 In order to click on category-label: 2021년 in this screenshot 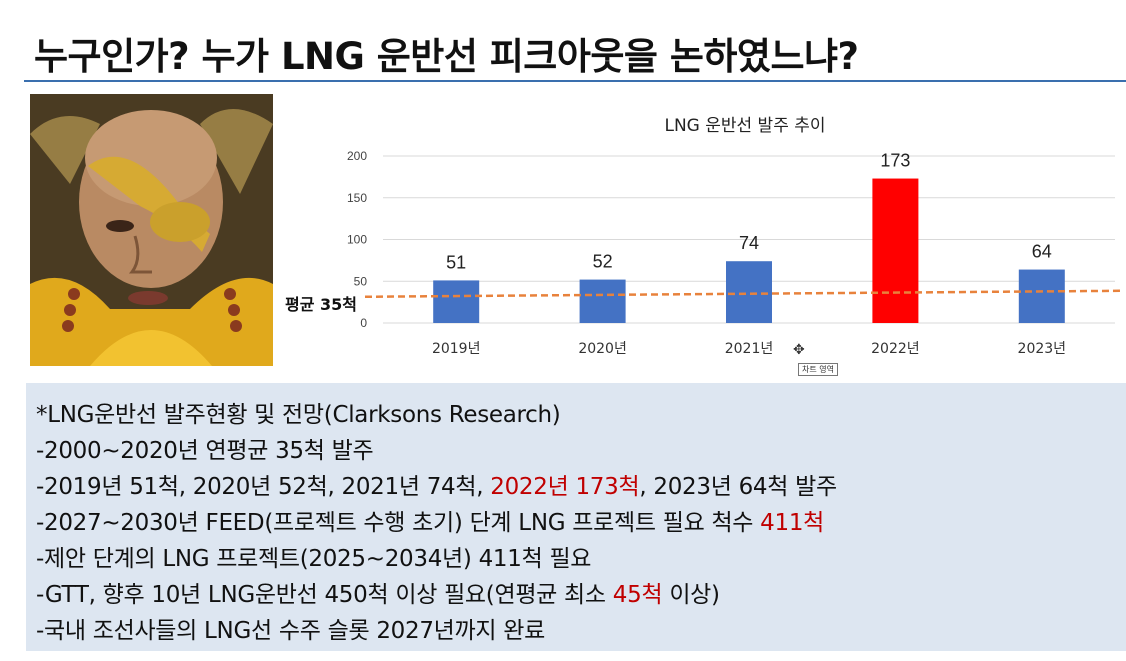, I will do `click(749, 349)`.